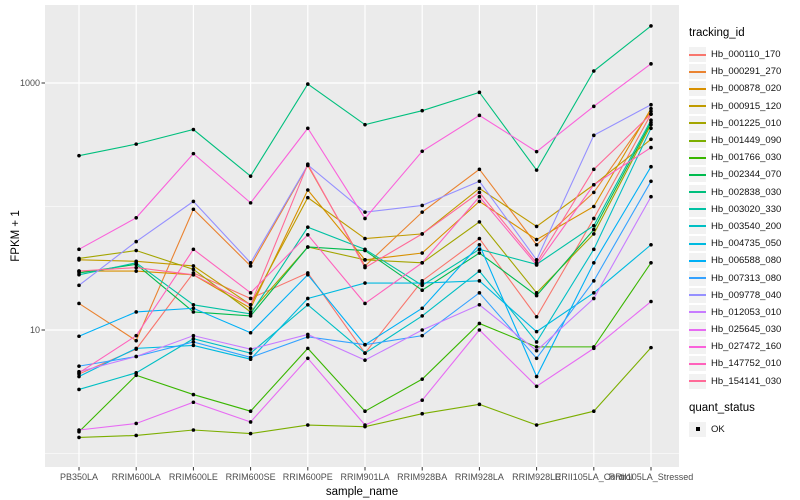 The width and height of the screenshot is (800, 500). What do you see at coordinates (697, 429) in the screenshot?
I see `point-swatch-icon` at bounding box center [697, 429].